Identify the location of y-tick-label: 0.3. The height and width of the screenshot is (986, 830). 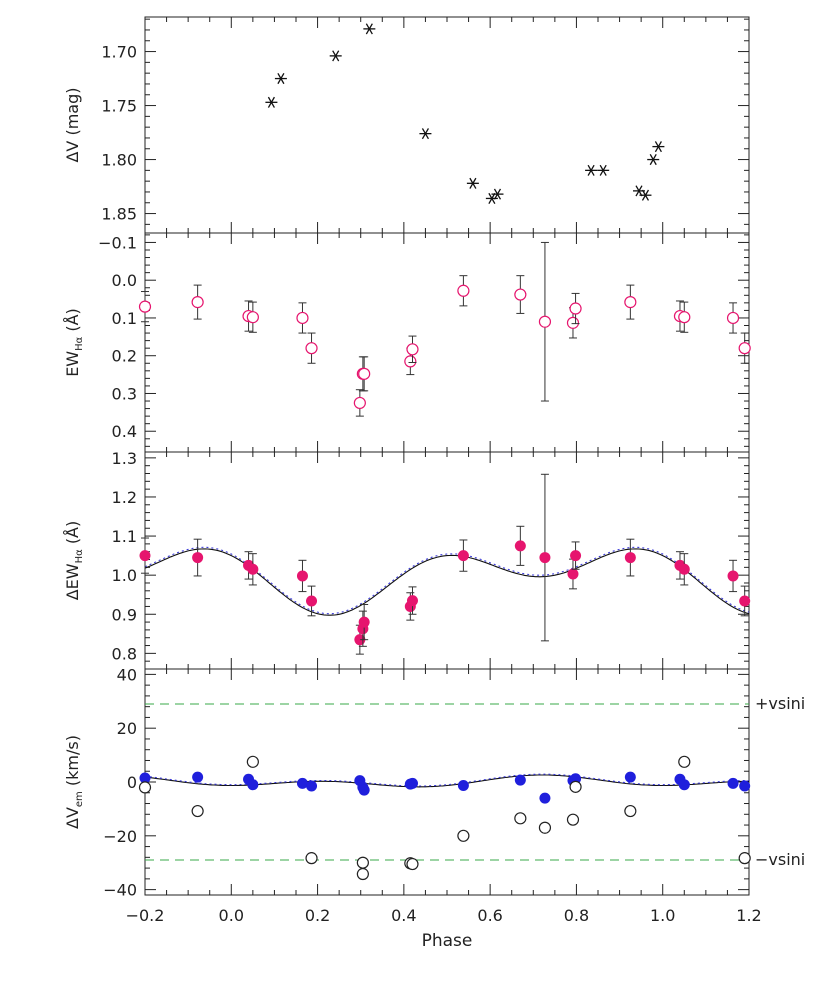
(124, 393).